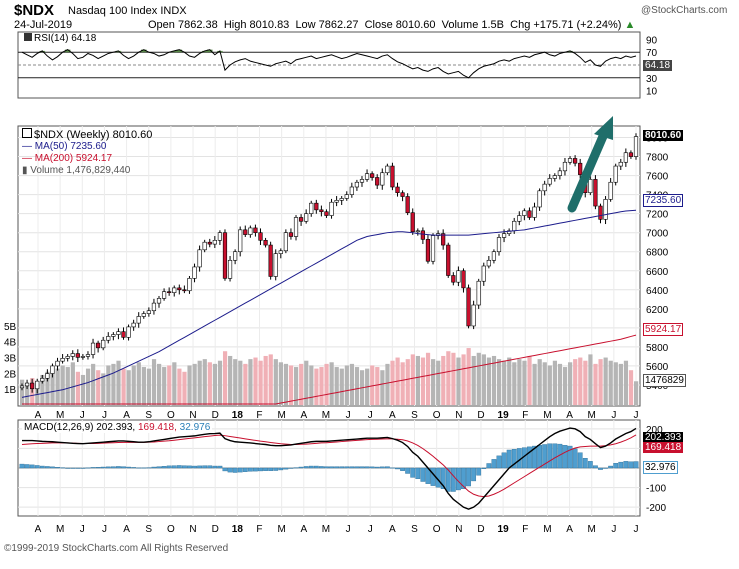 The image size is (739, 569). I want to click on macd-value-label: 202.393, so click(663, 437).